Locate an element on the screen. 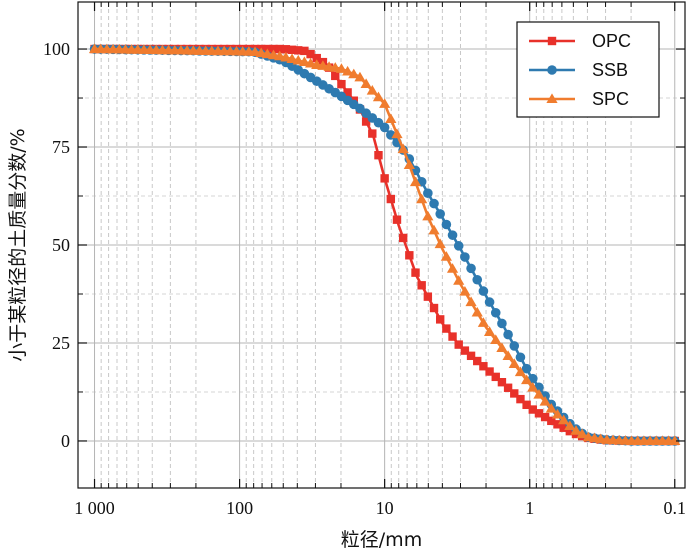 The height and width of the screenshot is (552, 700). x-tick-label: 10 is located at coordinates (385, 508).